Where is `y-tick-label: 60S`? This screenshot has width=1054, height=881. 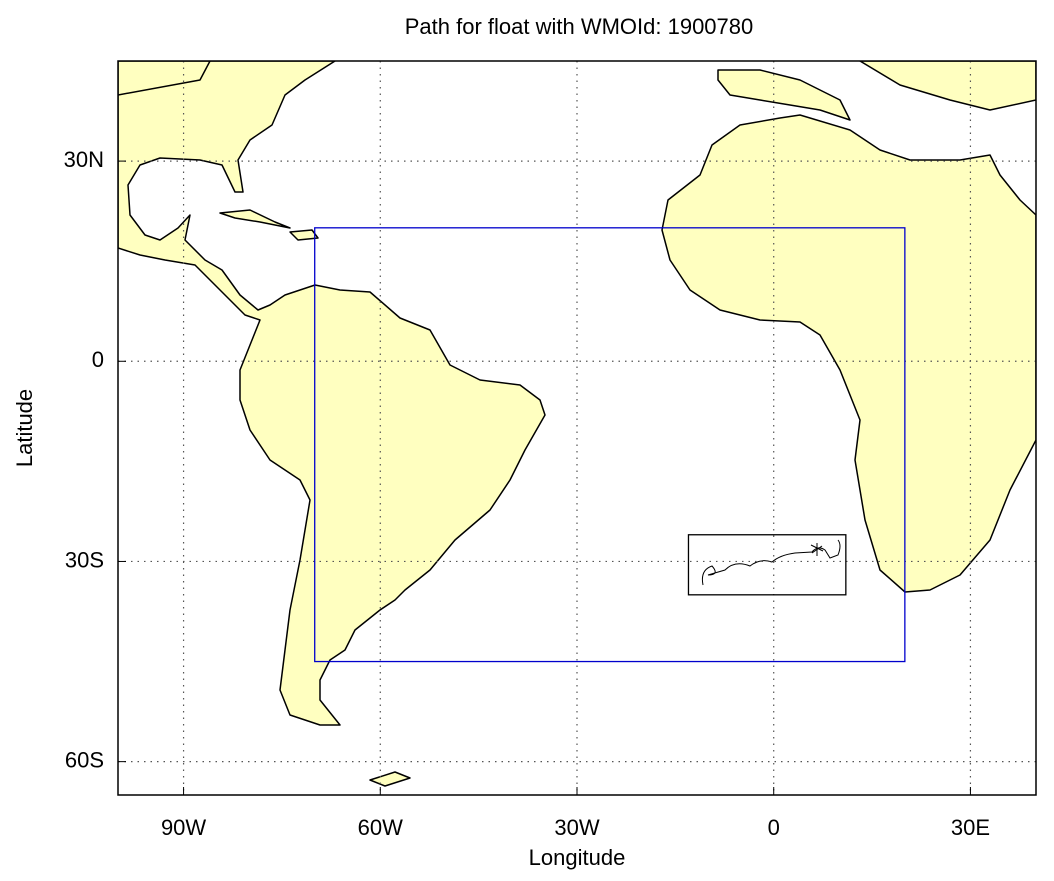 y-tick-label: 60S is located at coordinates (84, 759).